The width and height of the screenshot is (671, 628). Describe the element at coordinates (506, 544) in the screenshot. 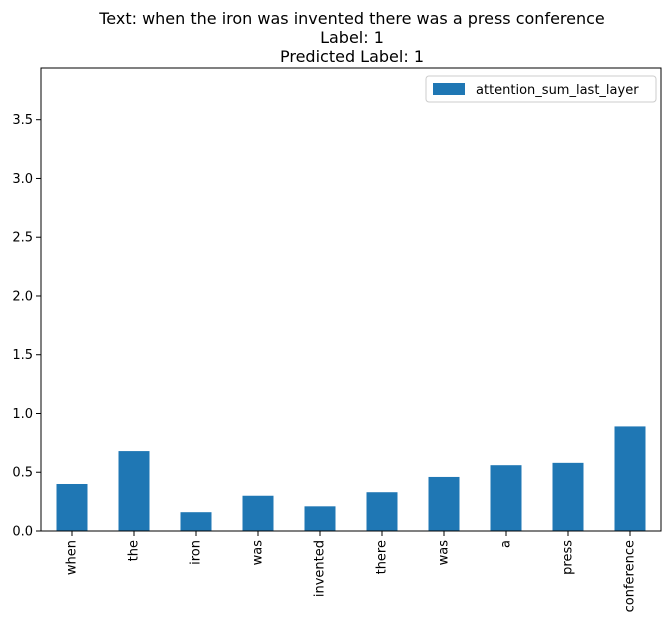

I see `x-tick-label: a` at that location.